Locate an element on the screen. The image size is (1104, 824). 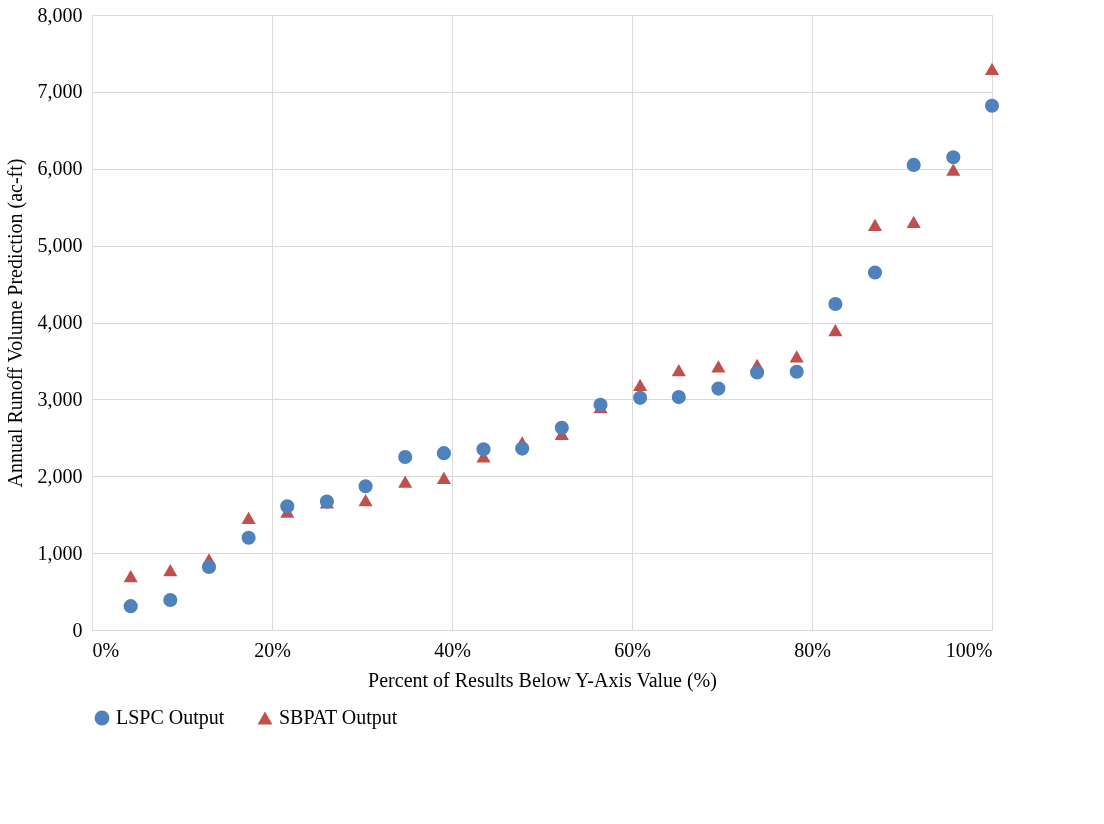
y-tick-label: 5,000 is located at coordinates (60, 245).